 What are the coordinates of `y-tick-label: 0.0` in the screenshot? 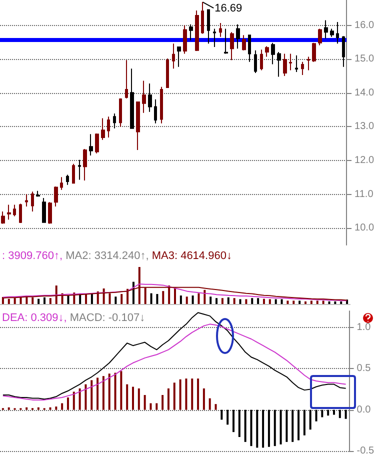 It's located at (364, 410).